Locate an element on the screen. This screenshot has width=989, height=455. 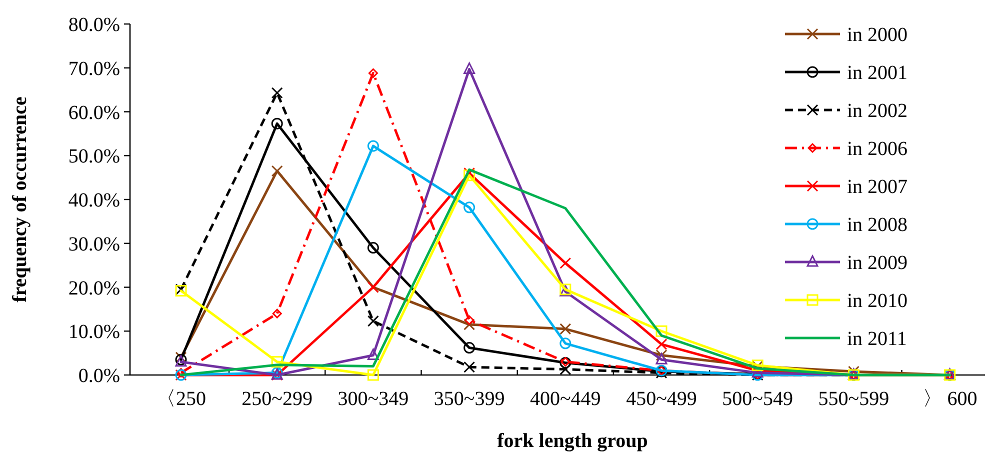
legend-label: in 2000 is located at coordinates (877, 35).